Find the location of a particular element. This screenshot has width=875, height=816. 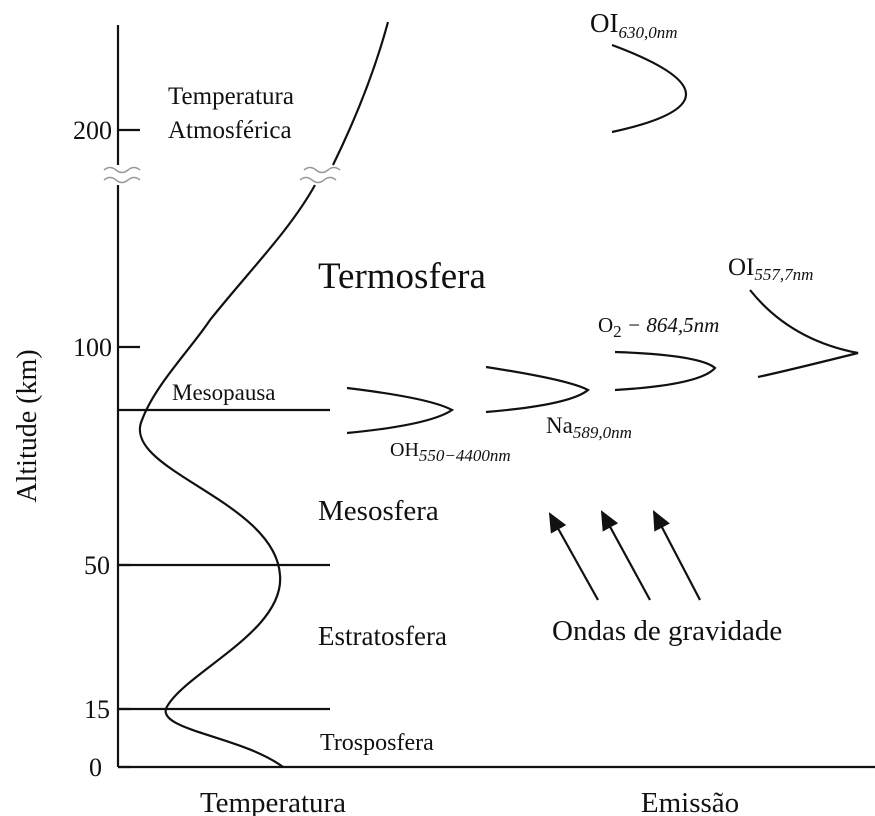

waves-label: Ondas de gravidade is located at coordinates (667, 631).